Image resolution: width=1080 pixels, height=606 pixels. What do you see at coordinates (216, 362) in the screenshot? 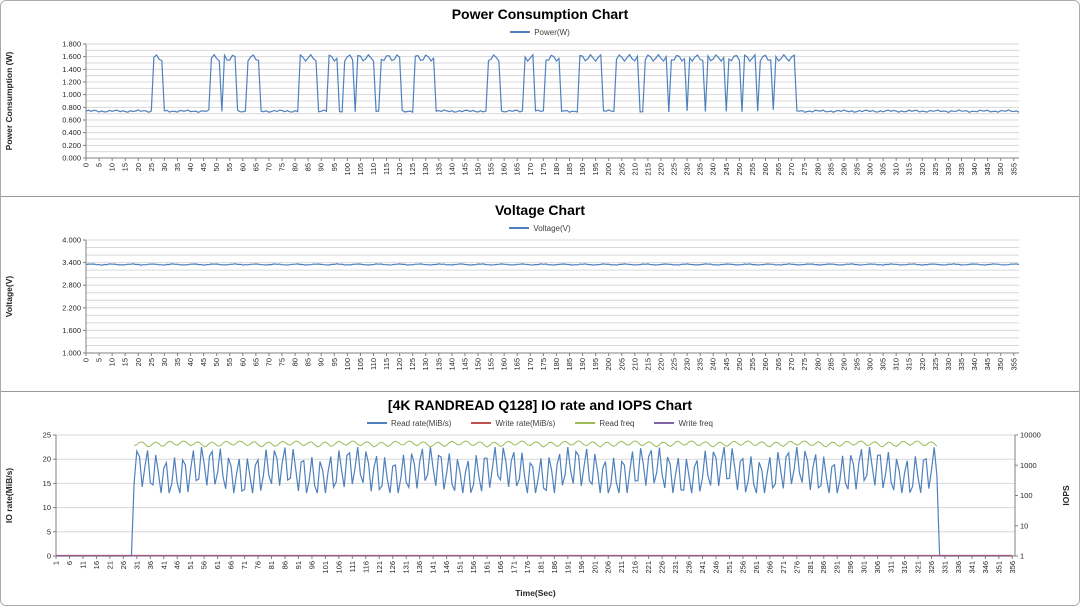
I see `svg-text: 50` at bounding box center [216, 362].